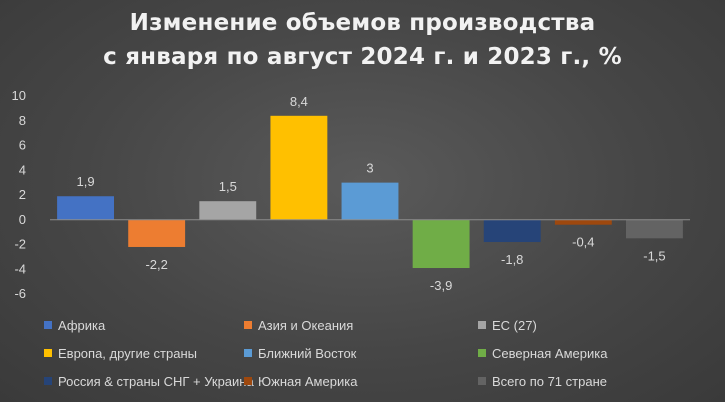  What do you see at coordinates (550, 353) in the screenshot?
I see `legend-label: Северная Америка` at bounding box center [550, 353].